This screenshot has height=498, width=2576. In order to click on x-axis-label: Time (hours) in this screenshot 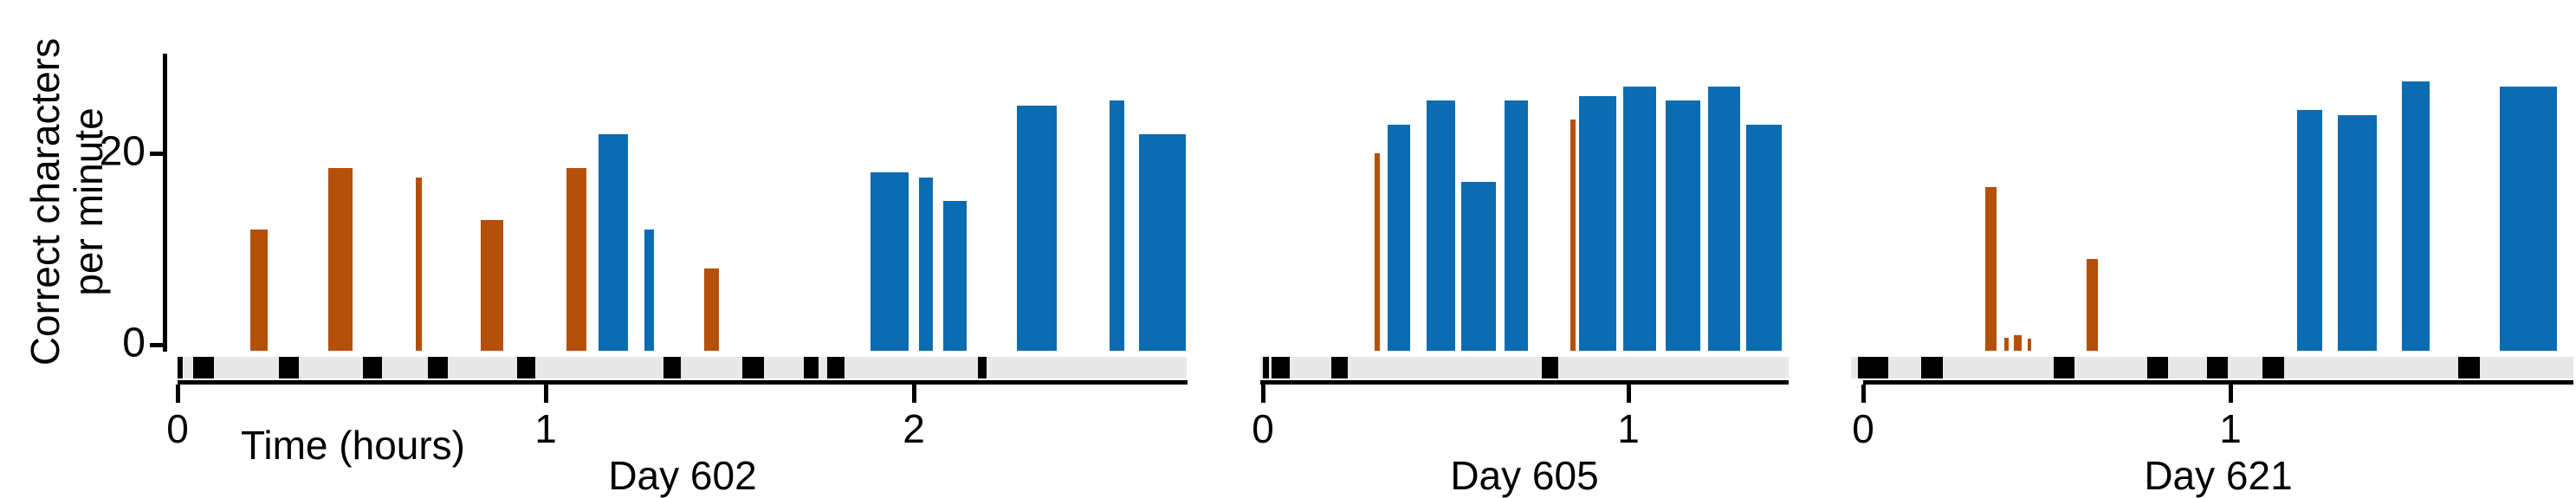, I will do `click(353, 445)`.